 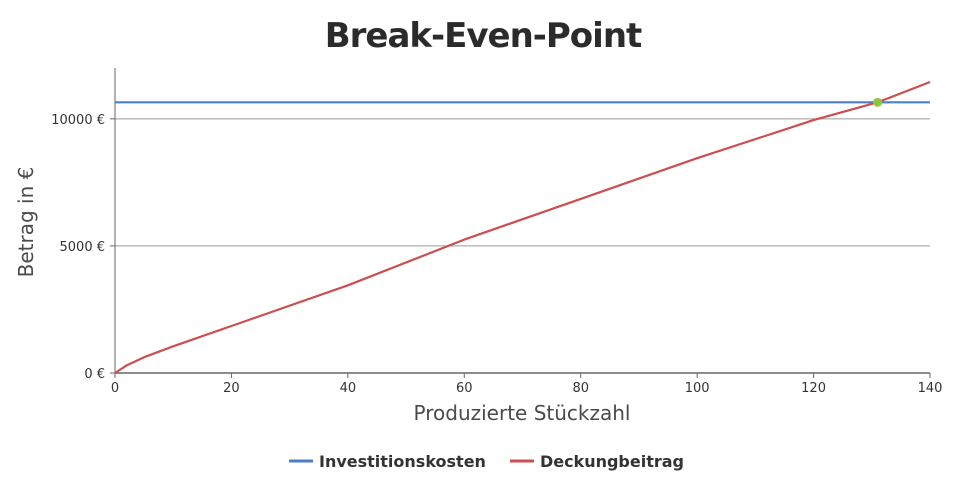 I want to click on y-tick-label-1: 5000 €, so click(x=83, y=247).